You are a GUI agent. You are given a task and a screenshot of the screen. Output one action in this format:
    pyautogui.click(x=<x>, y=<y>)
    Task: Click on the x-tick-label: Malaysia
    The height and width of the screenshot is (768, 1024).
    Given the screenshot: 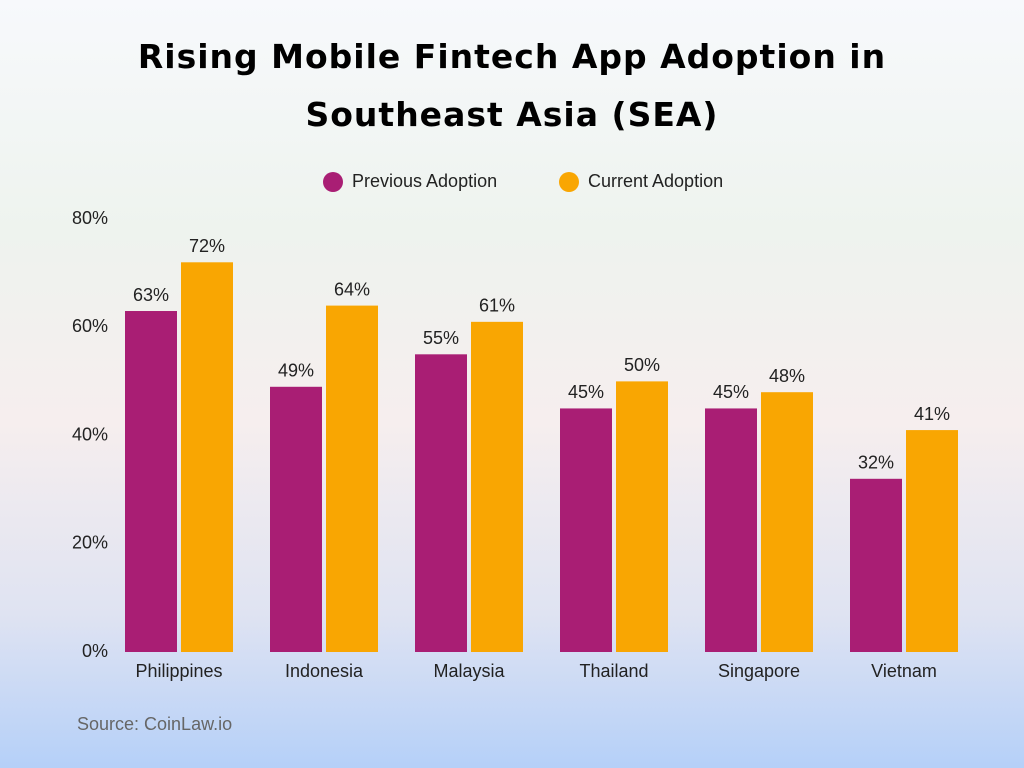 What is the action you would take?
    pyautogui.click(x=469, y=671)
    